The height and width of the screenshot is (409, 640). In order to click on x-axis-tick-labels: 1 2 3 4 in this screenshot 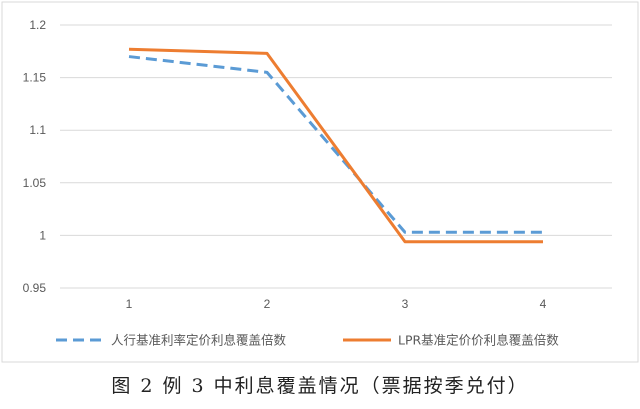, I will do `click(336, 304)`.